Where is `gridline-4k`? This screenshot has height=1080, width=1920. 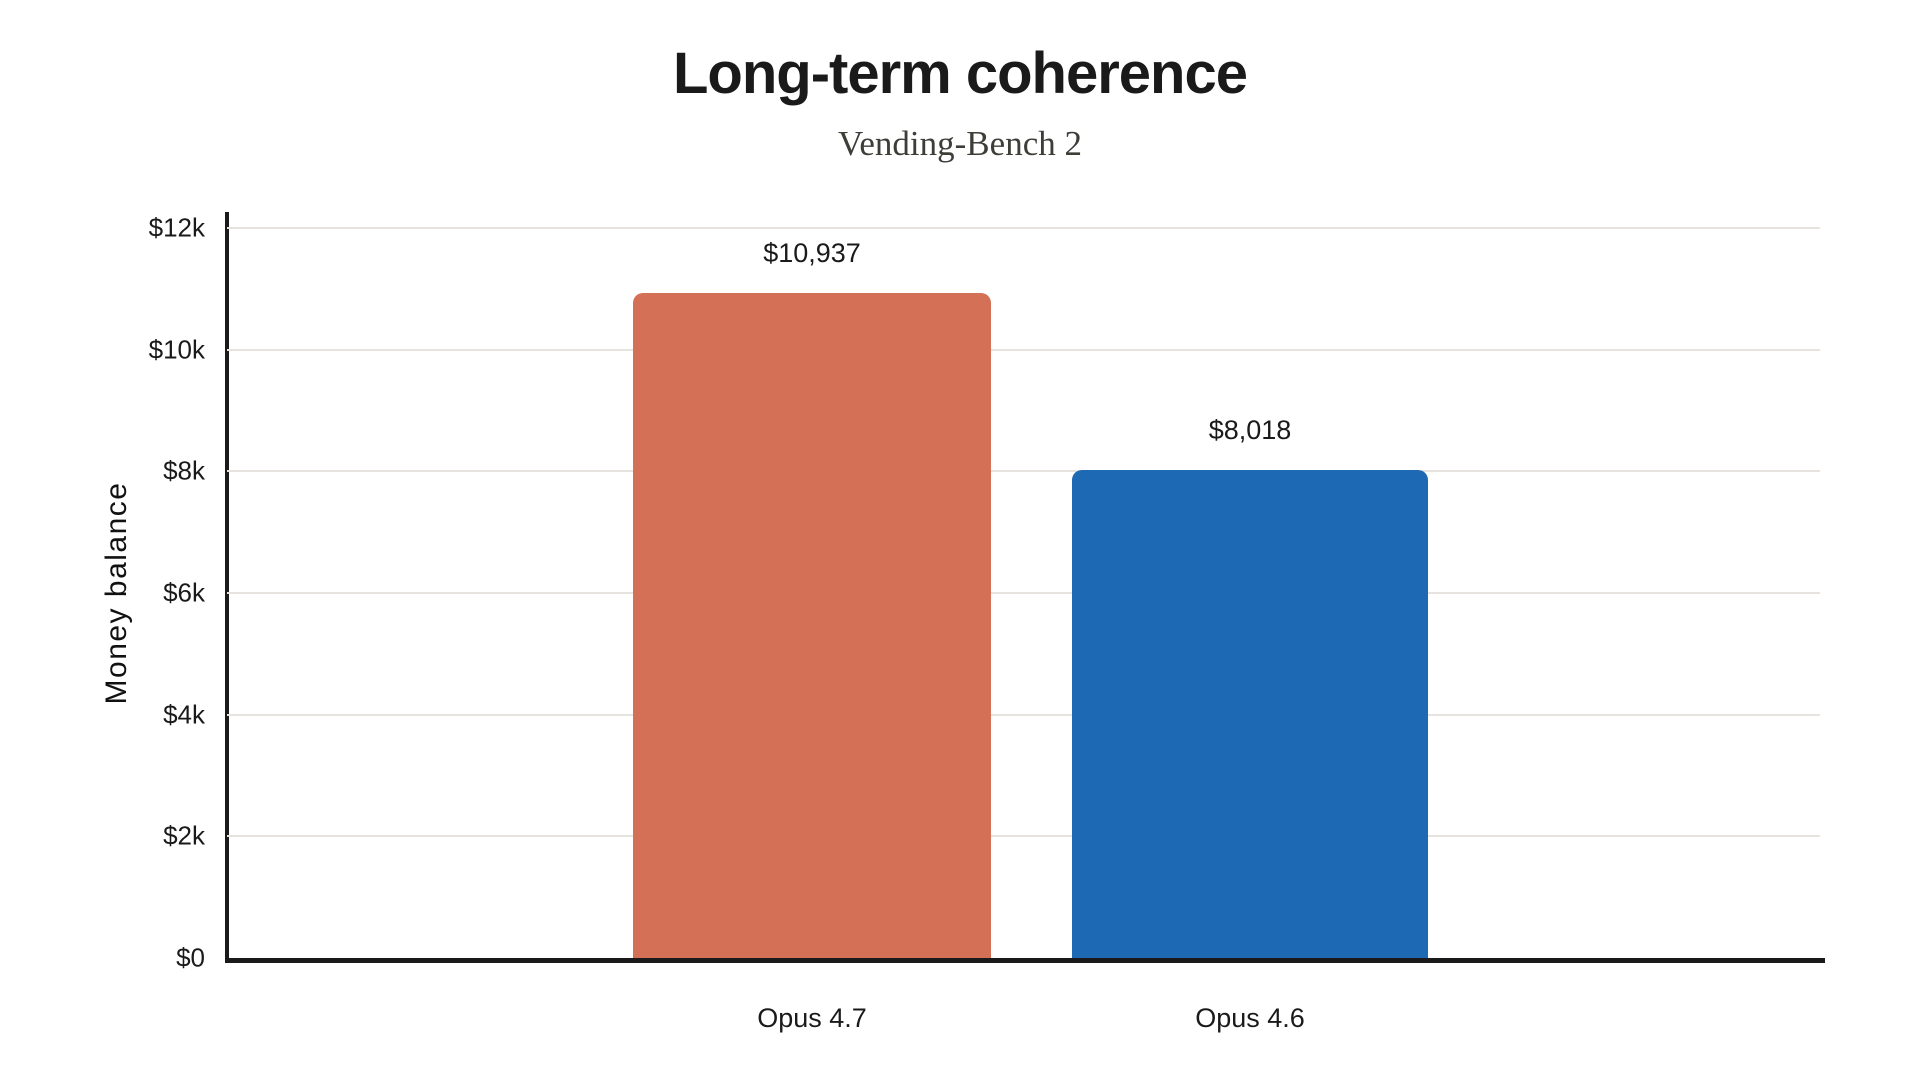
gridline-4k is located at coordinates (1023, 714).